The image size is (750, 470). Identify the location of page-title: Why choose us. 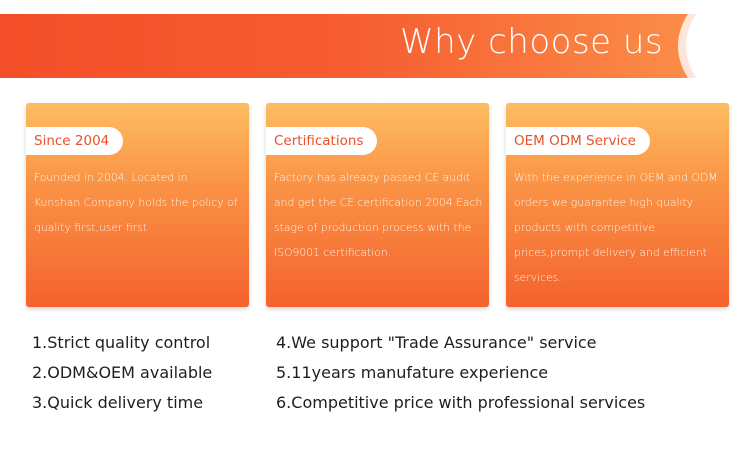
(532, 42).